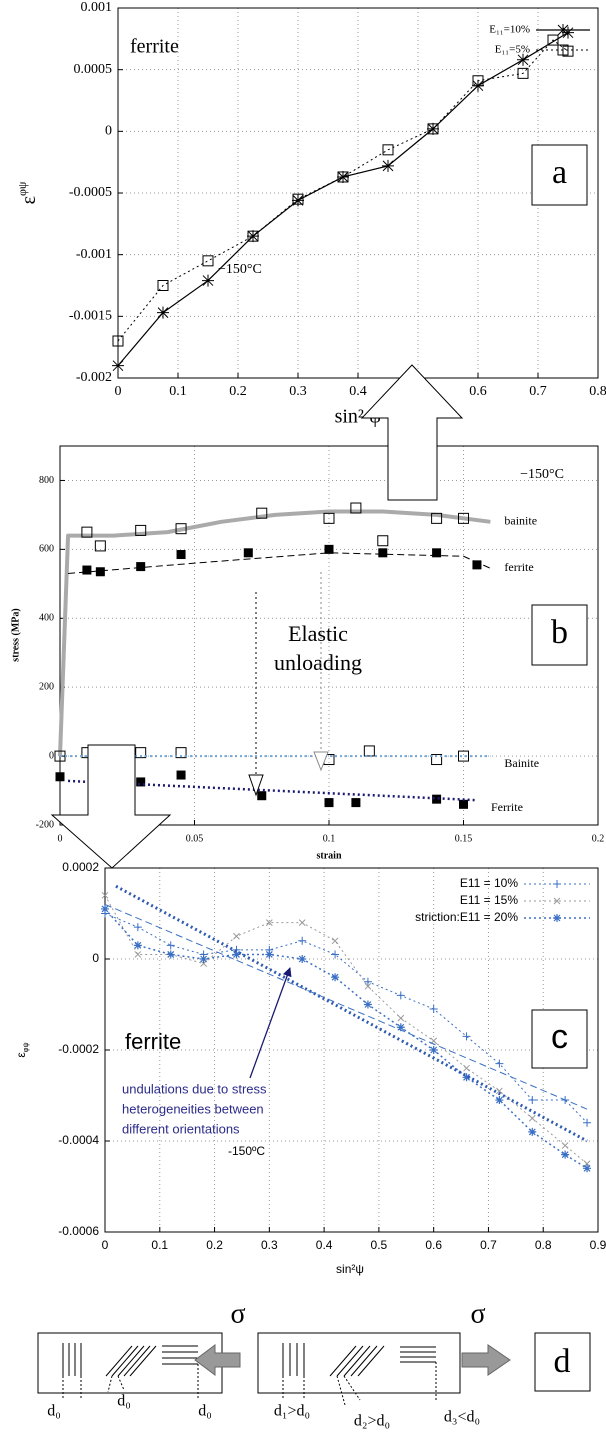 The width and height of the screenshot is (606, 1434). I want to click on y-tick-label: -0.0004, so click(78, 1140).